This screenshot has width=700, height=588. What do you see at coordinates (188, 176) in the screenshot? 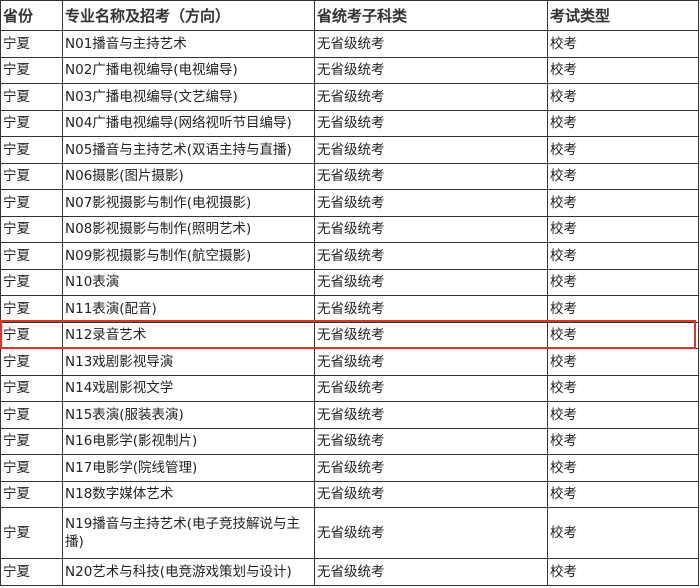
I see `cell-major: N06摄影(图片摄影)` at bounding box center [188, 176].